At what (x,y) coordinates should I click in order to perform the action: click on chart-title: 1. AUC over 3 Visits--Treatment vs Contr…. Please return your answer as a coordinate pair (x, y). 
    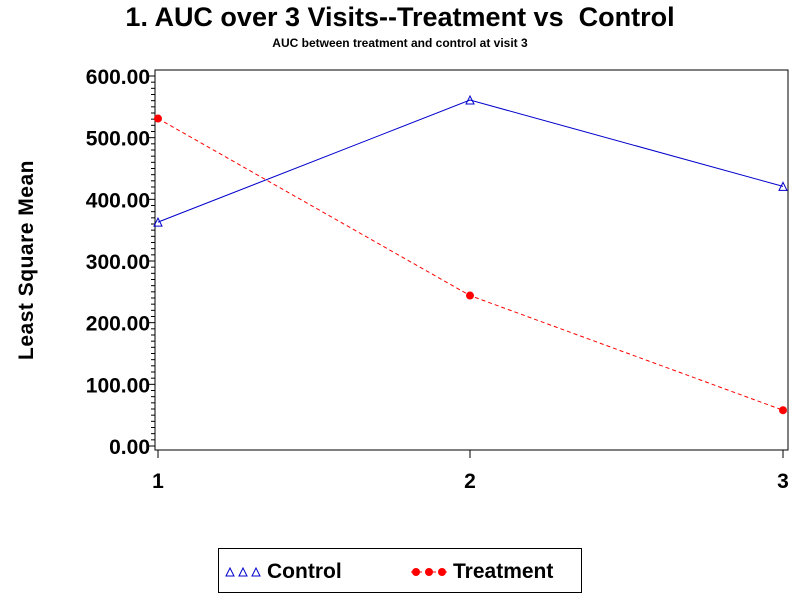
    Looking at the image, I should click on (400, 17).